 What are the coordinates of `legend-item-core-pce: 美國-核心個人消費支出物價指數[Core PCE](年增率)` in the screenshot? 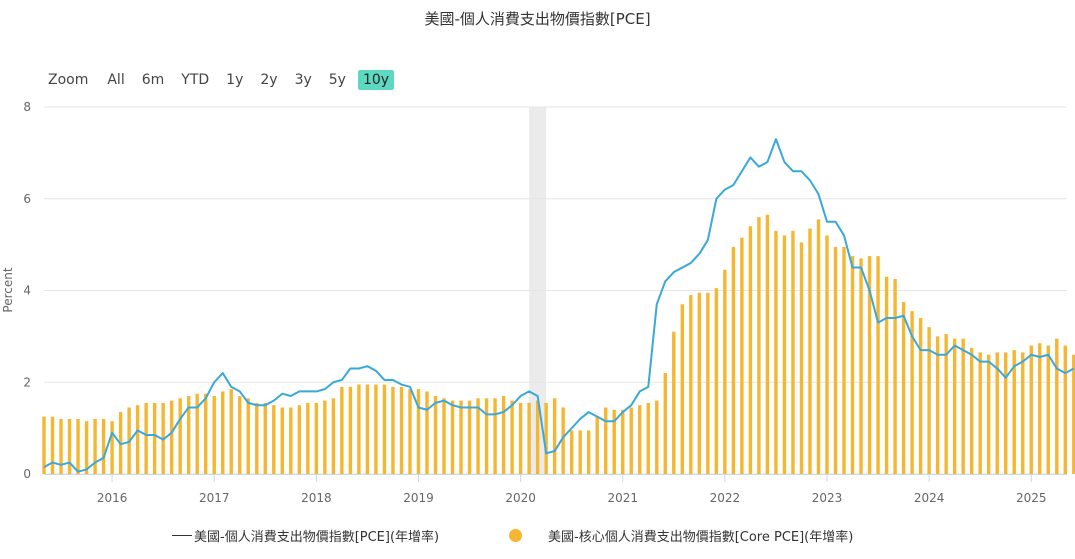 It's located at (681, 535).